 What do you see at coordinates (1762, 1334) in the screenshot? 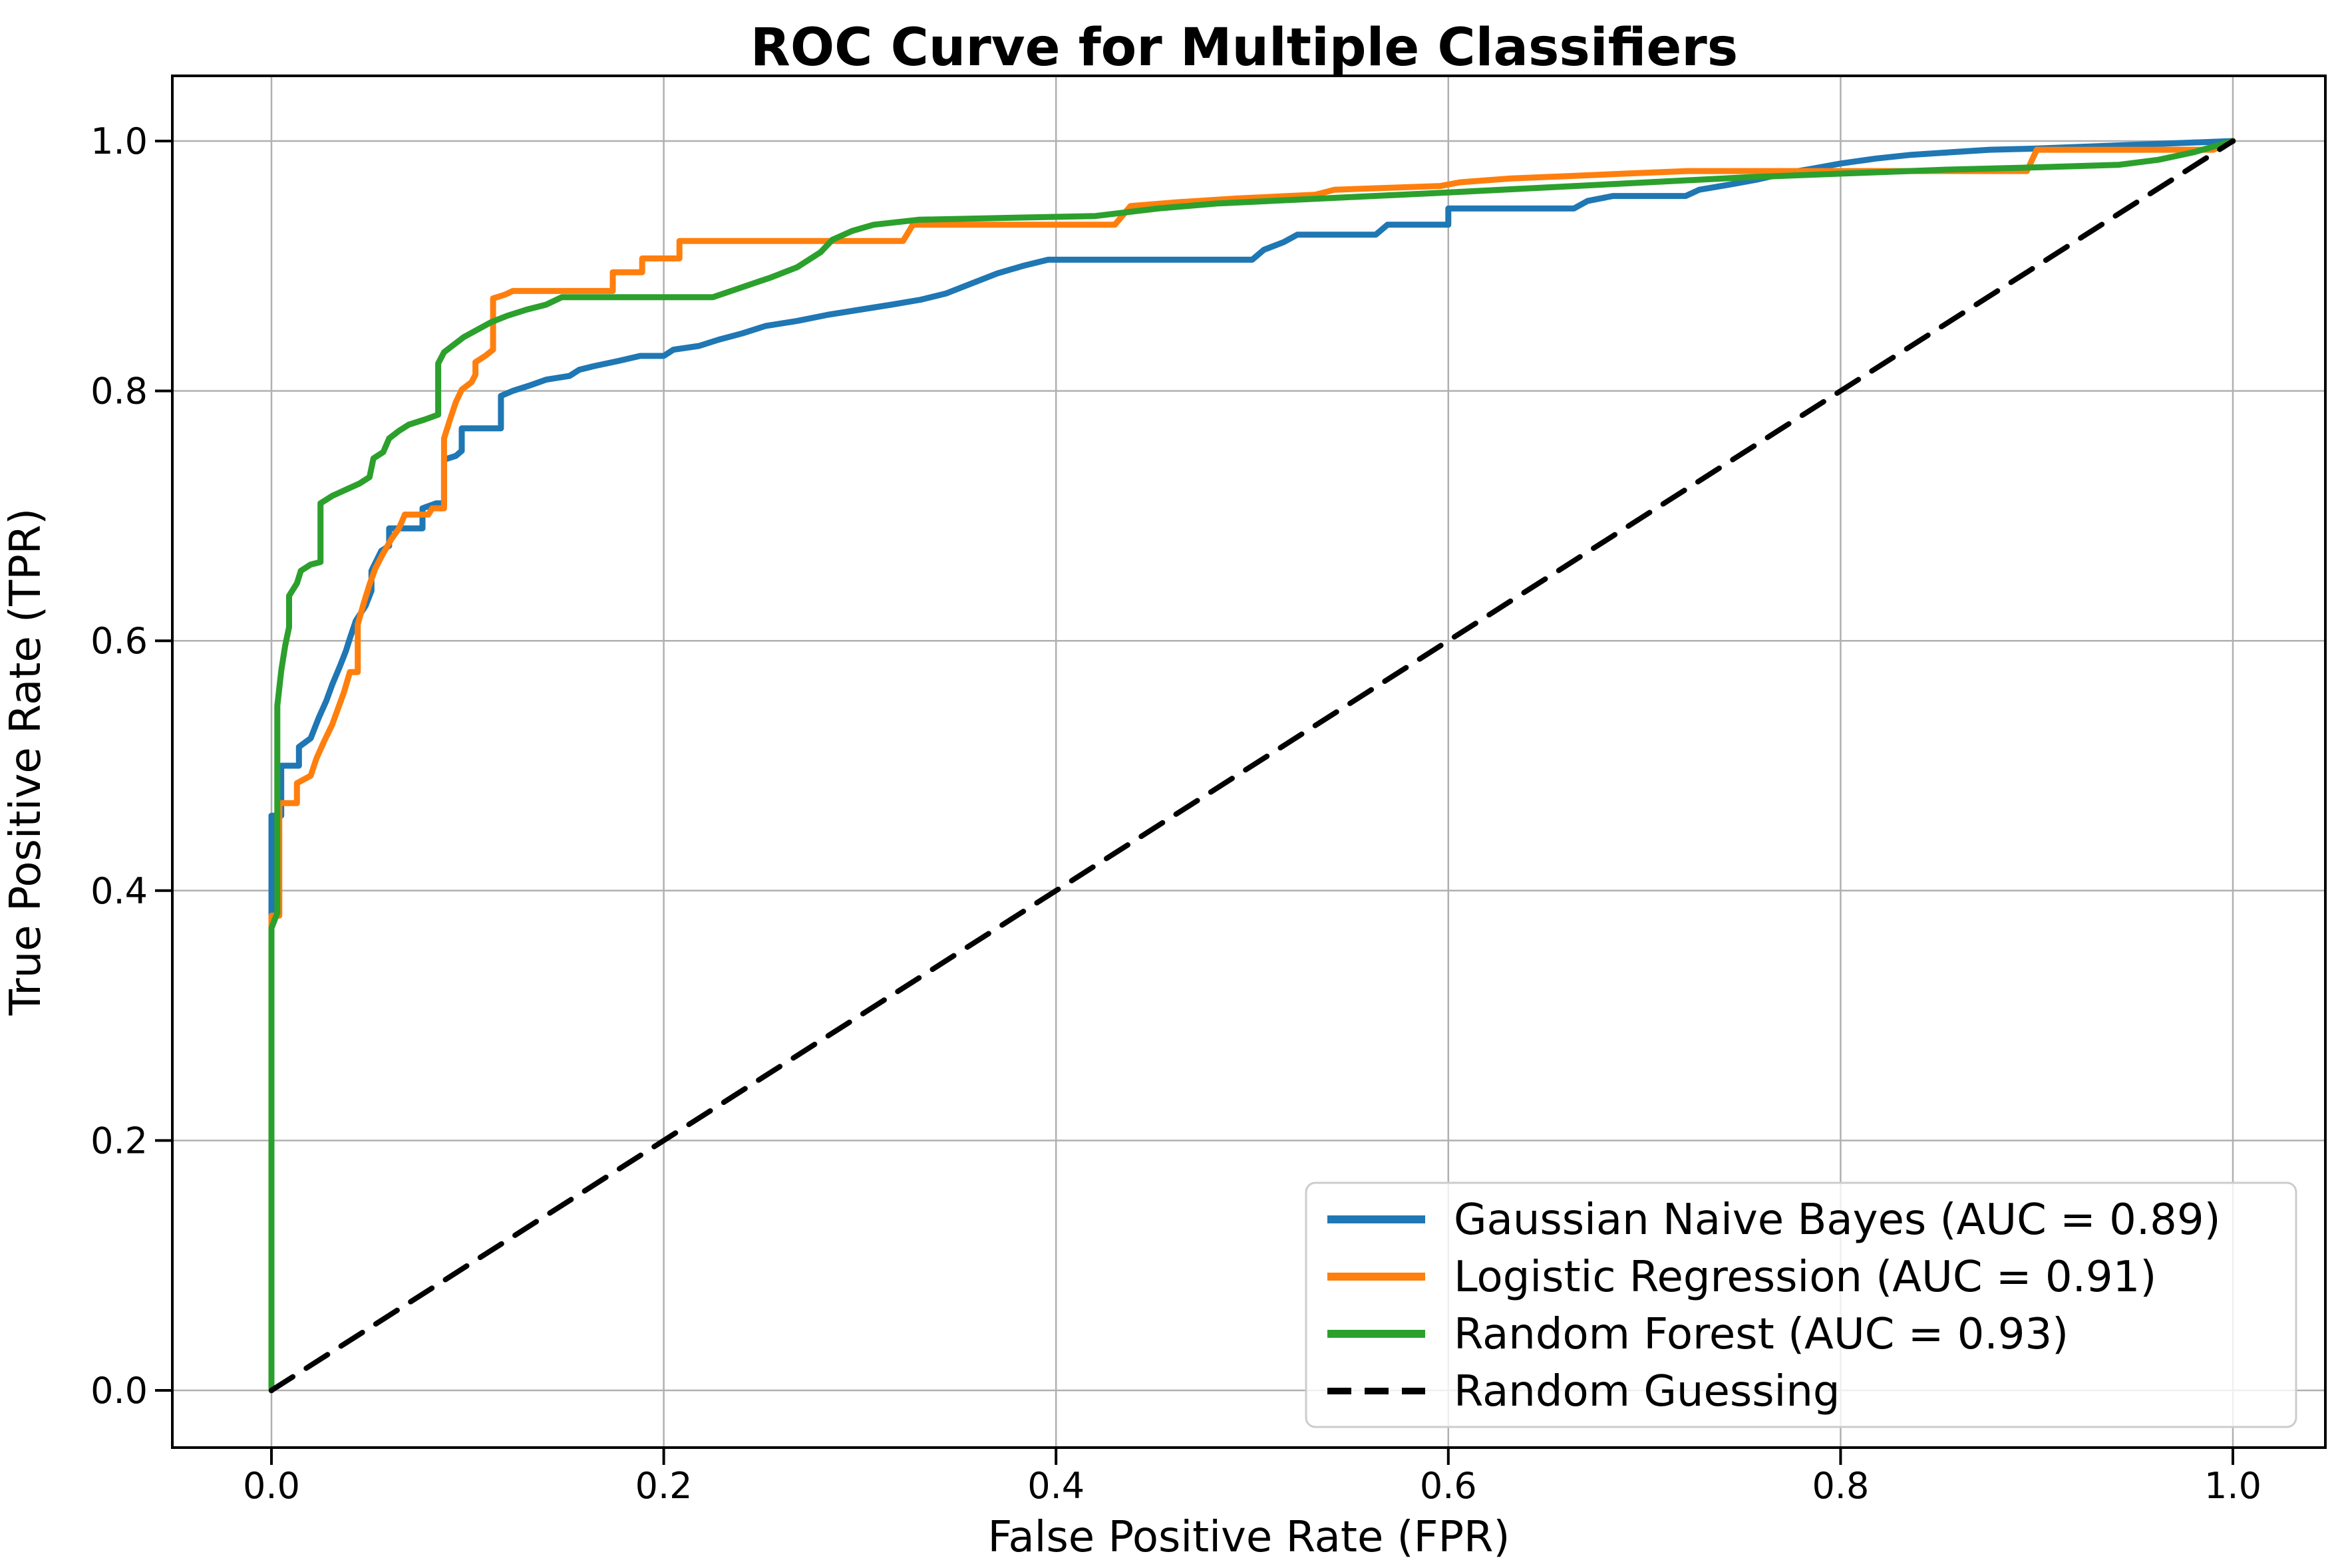
I see `legend-label: Random Forest (AUC = 0.93)` at bounding box center [1762, 1334].